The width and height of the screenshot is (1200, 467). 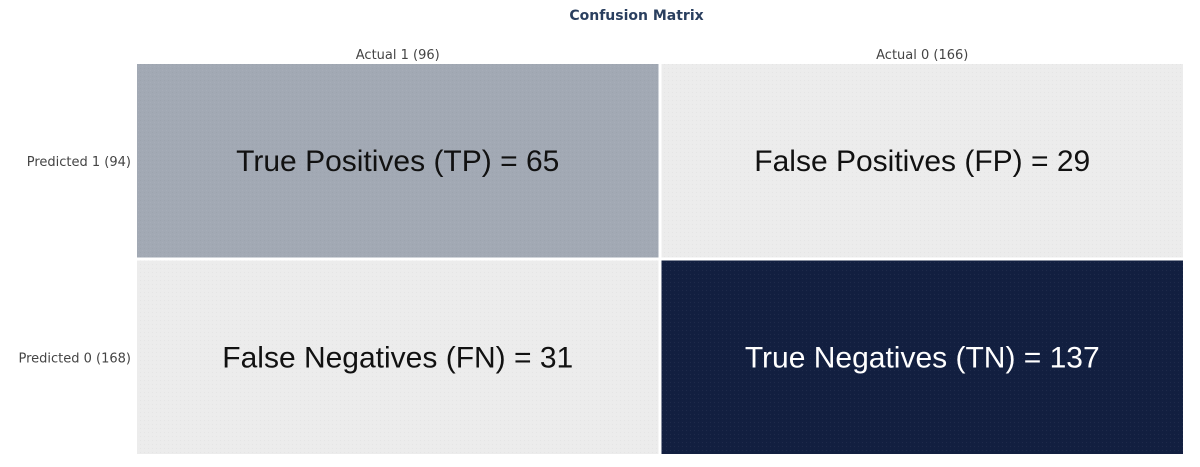 I want to click on cell-label: True Positives (TP) = 65, so click(x=397, y=161).